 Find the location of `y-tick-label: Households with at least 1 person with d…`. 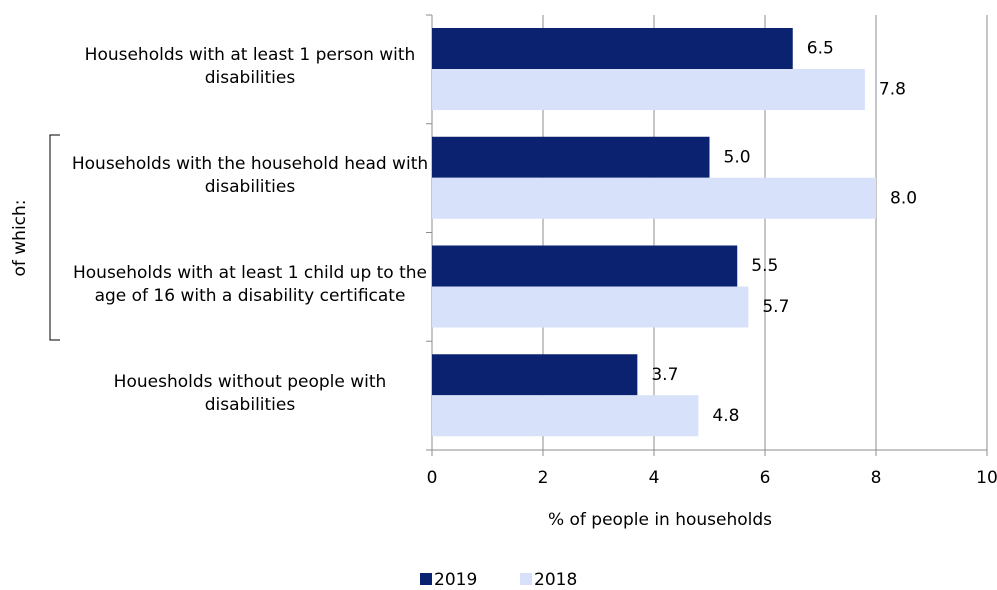

y-tick-label: Households with at least 1 person with d… is located at coordinates (250, 67).